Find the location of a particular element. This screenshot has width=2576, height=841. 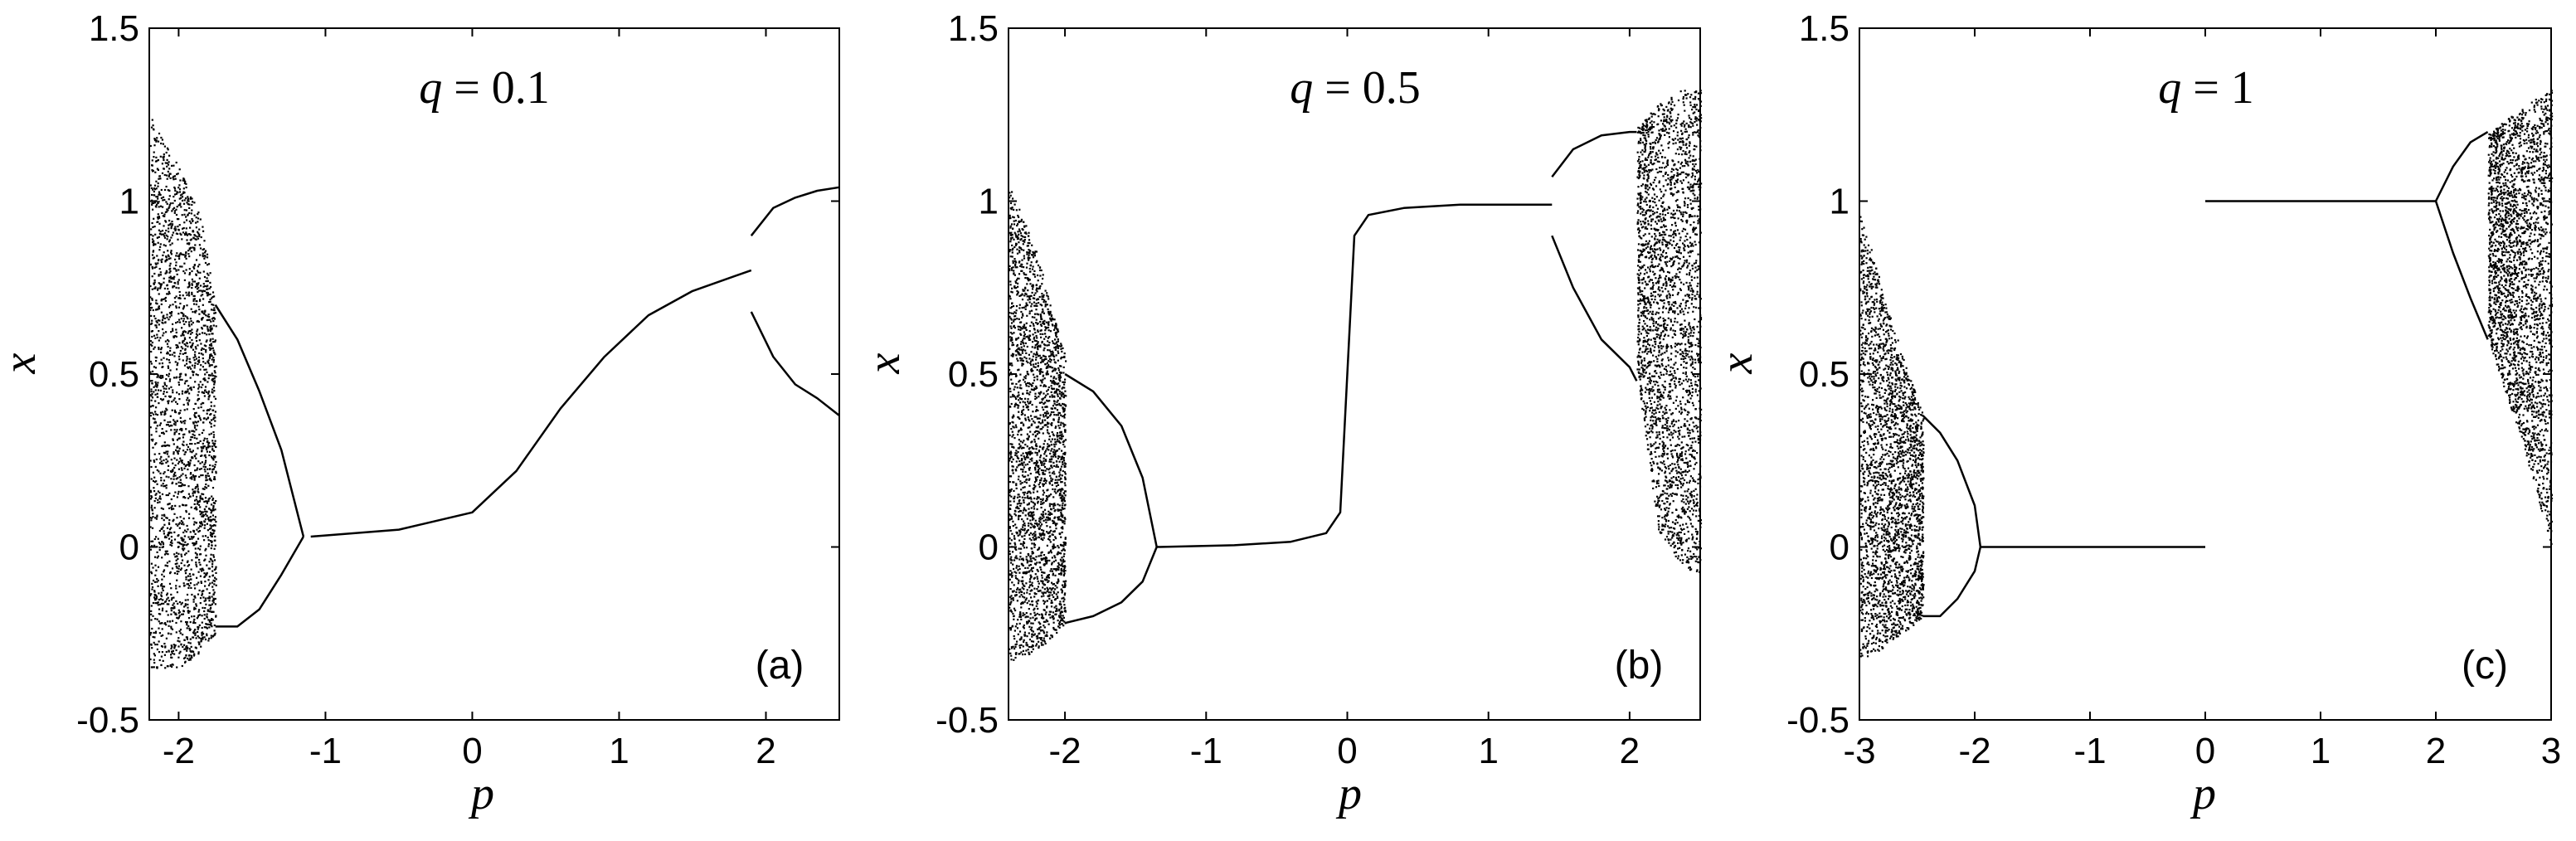

panel-label-a: (a) is located at coordinates (780, 666).